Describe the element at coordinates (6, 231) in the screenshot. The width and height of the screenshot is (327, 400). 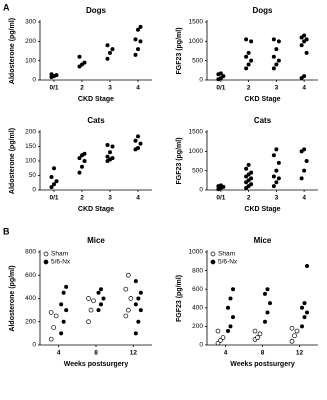
I see `panel-label: B` at that location.